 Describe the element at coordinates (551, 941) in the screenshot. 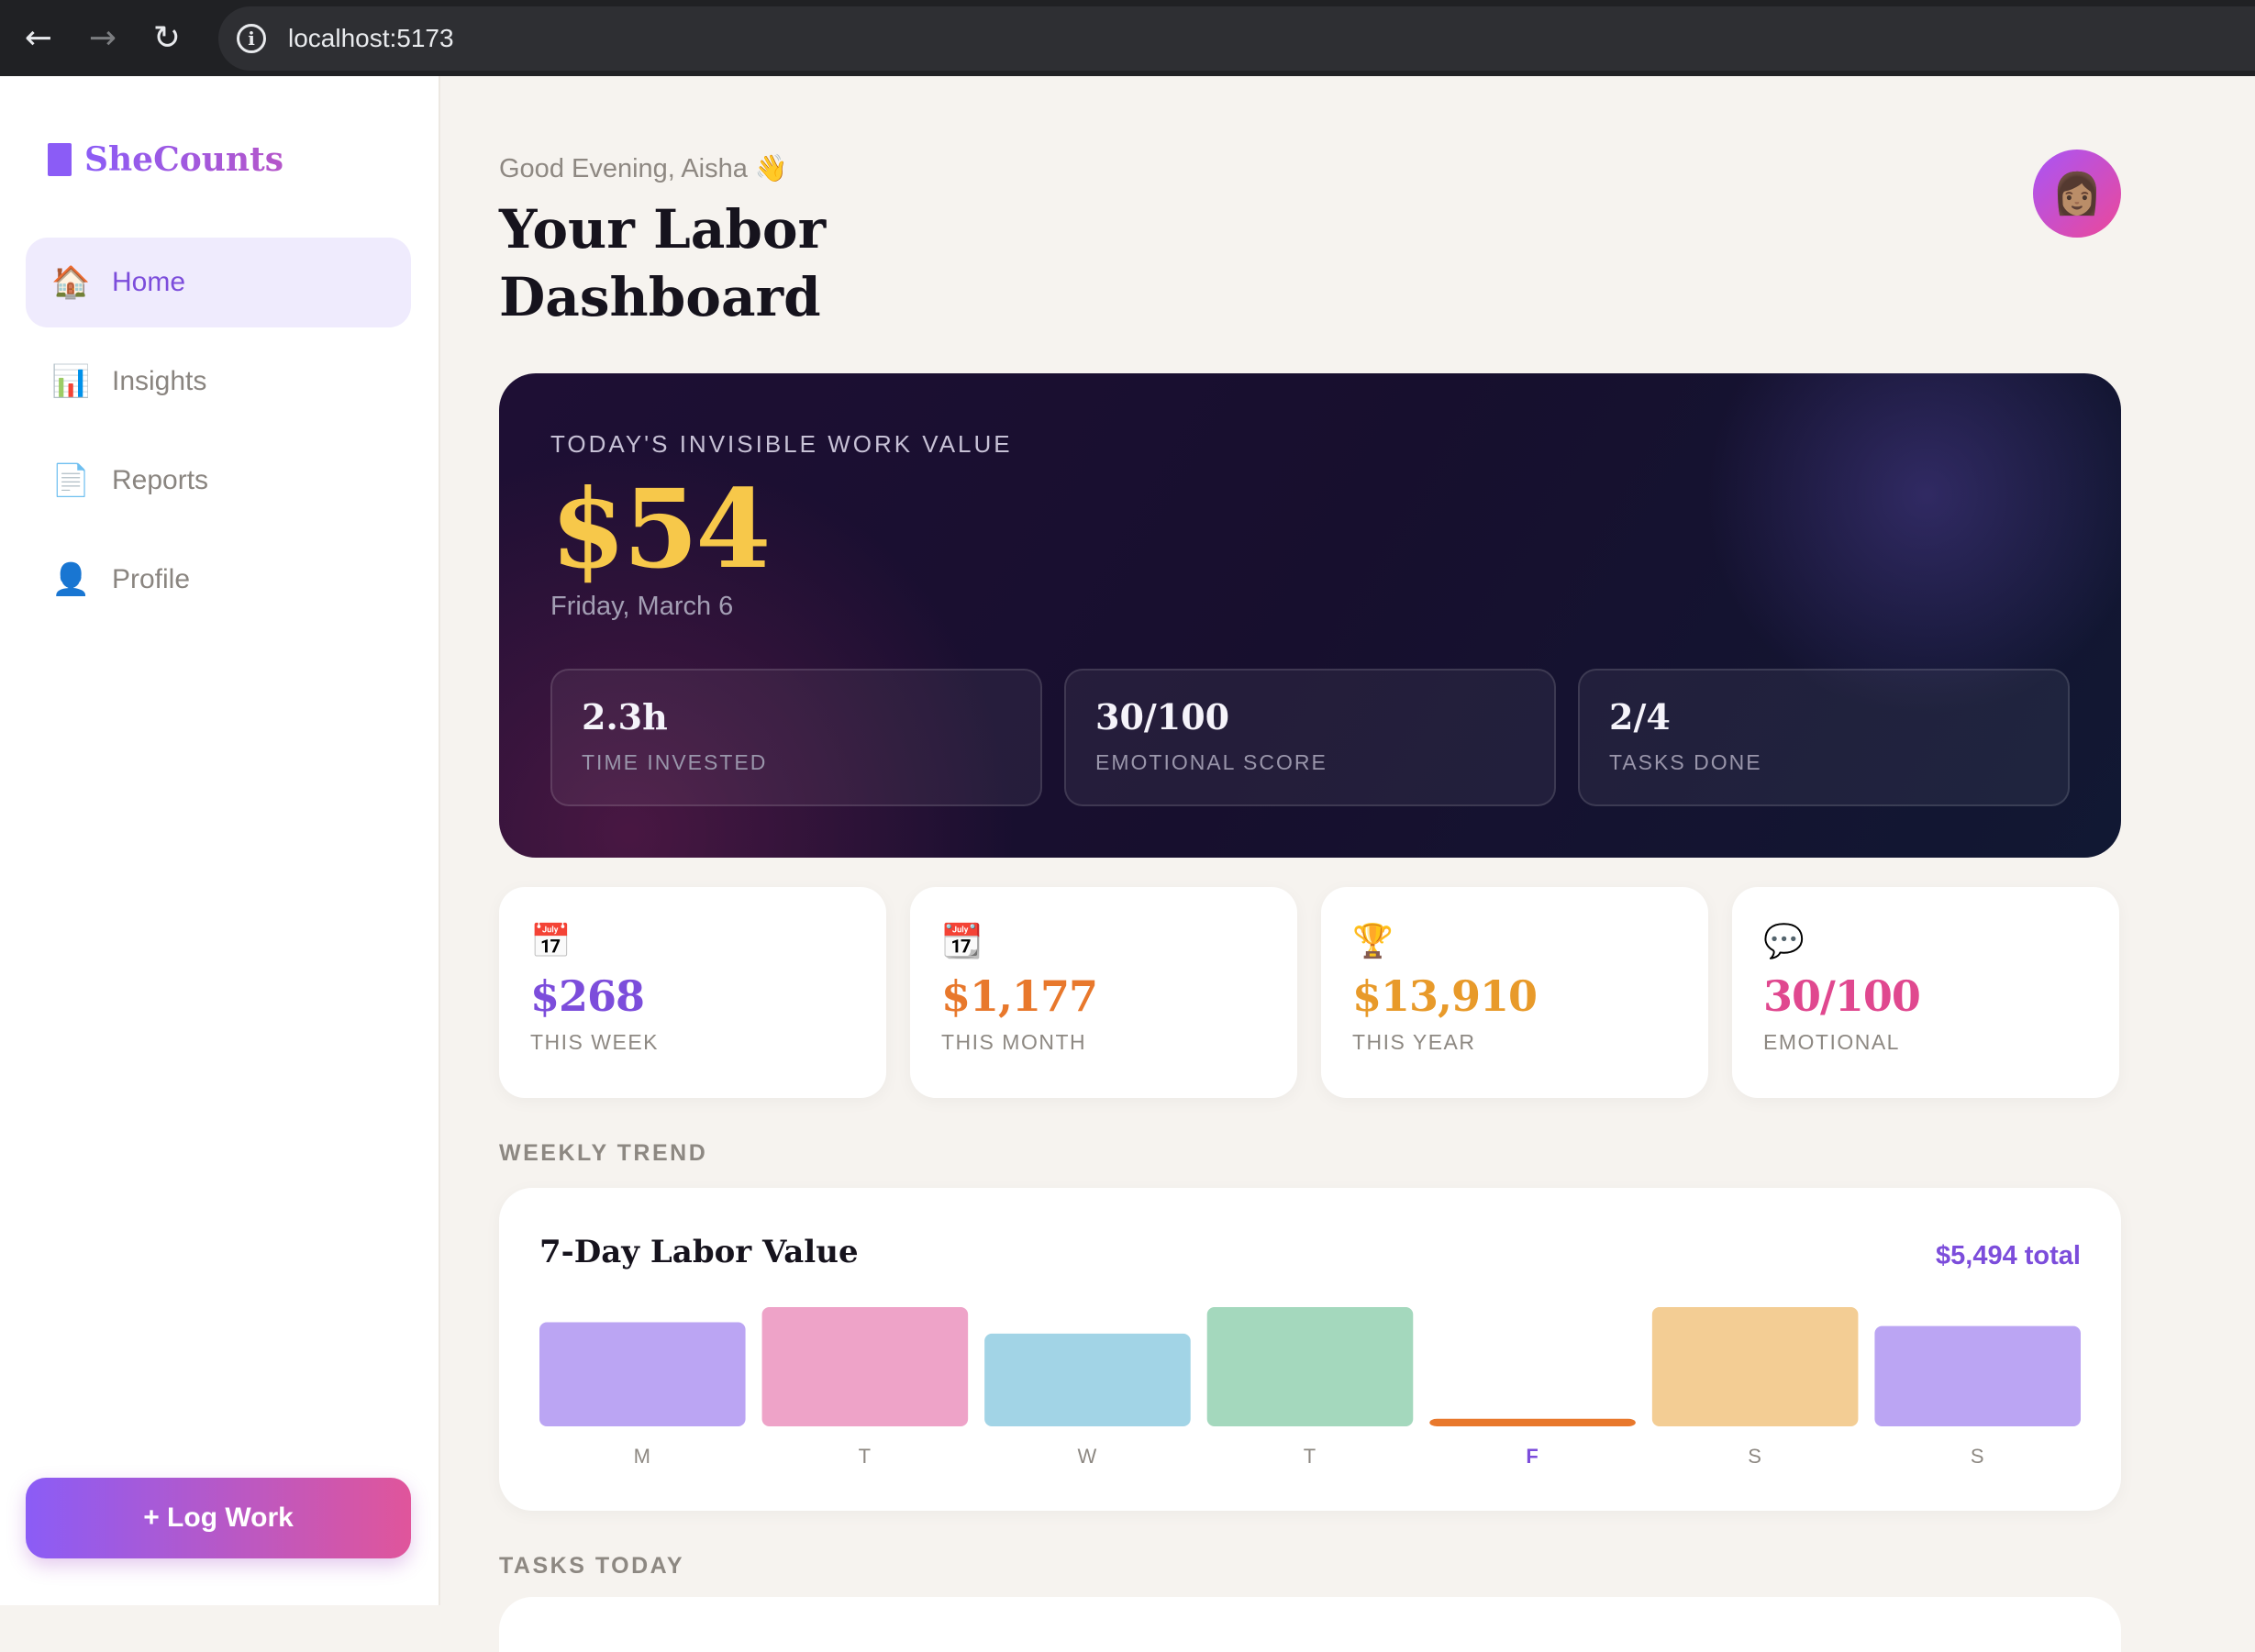

I see `calendar-icon: 📅` at that location.